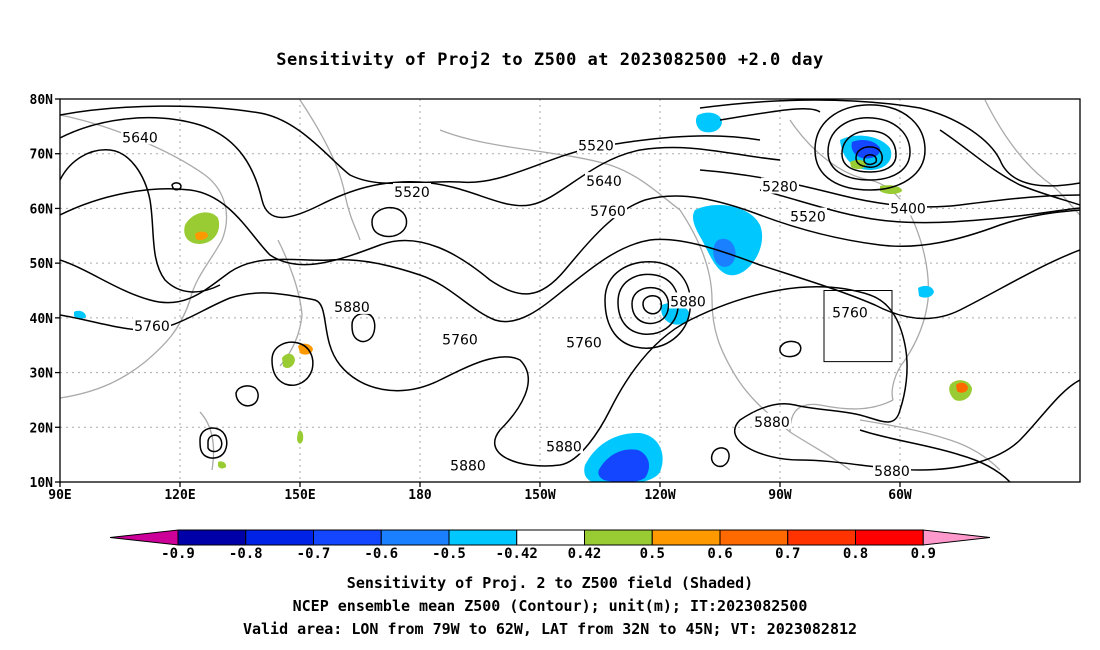  Describe the element at coordinates (59, 495) in the screenshot. I see `lon-label: 90E` at that location.